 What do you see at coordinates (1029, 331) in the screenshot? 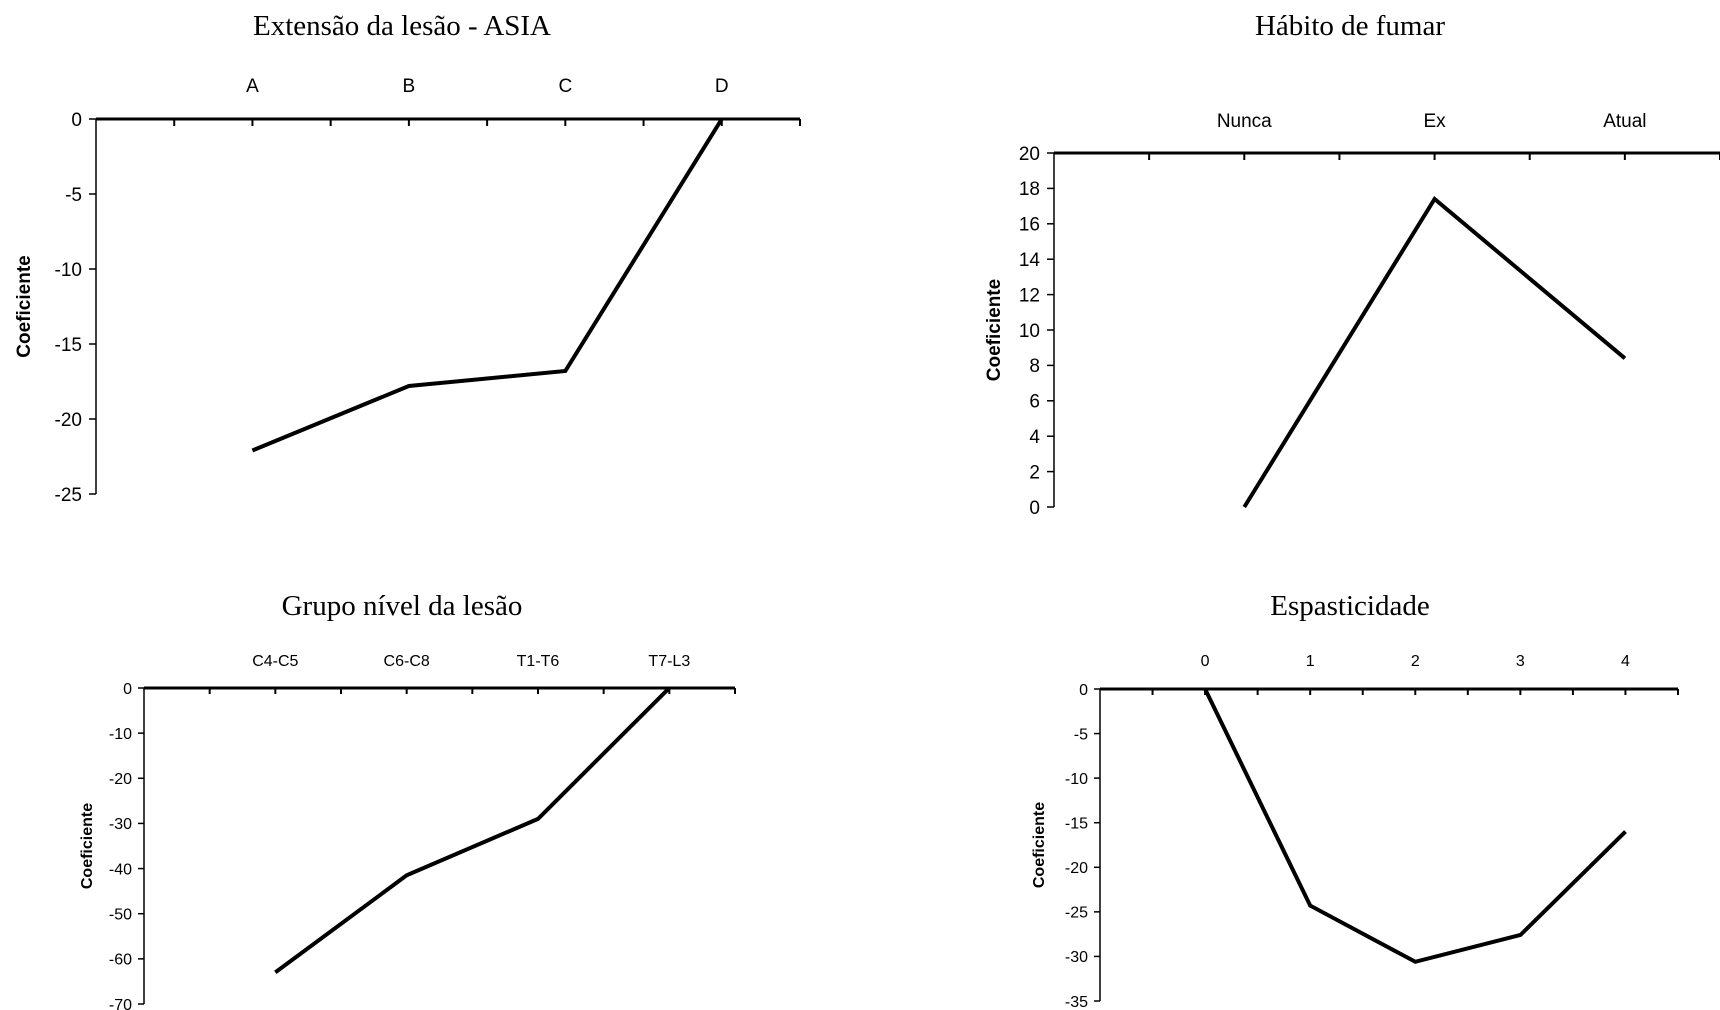
I see `y-tick-label: 10` at bounding box center [1029, 331].